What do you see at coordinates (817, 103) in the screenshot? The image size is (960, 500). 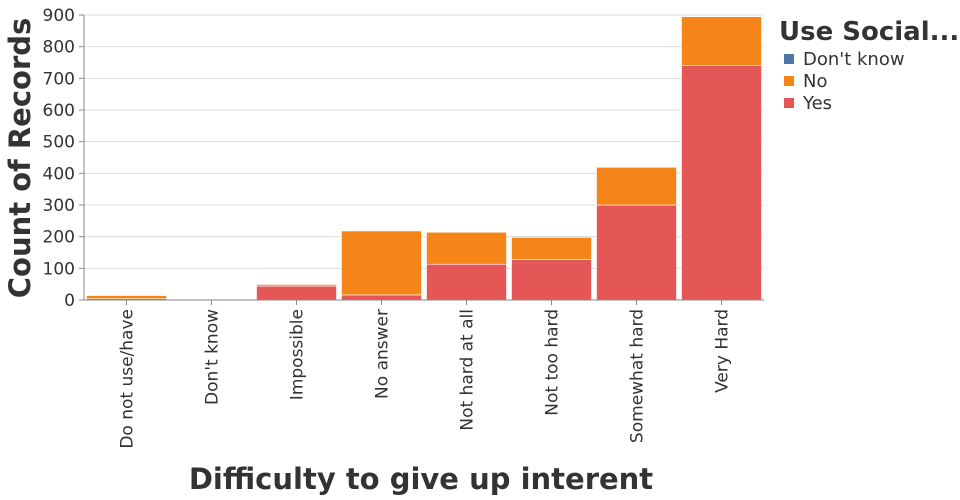 I see `legend-label: Yes` at bounding box center [817, 103].